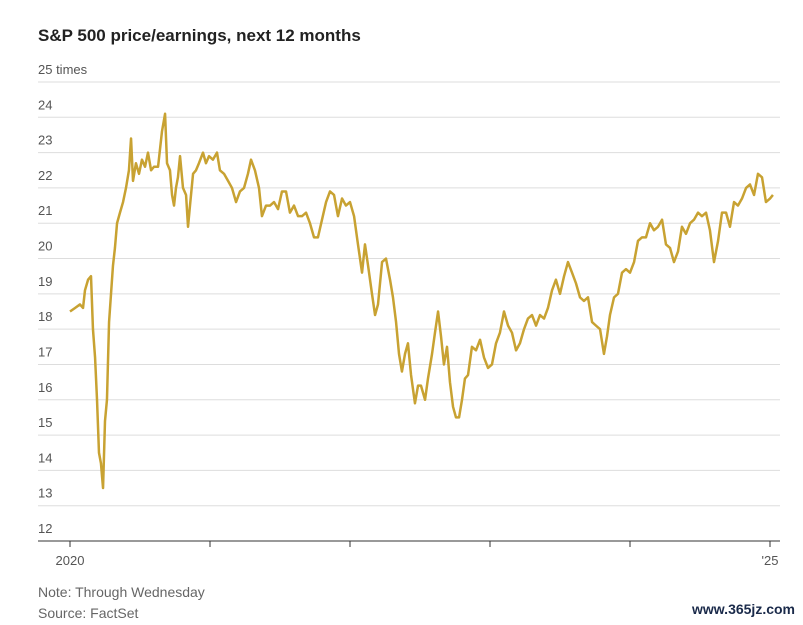  I want to click on y-tick-label: 19, so click(45, 281).